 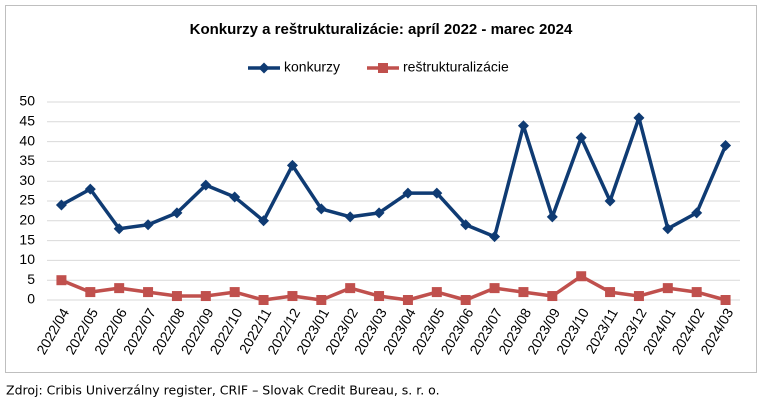 What do you see at coordinates (27, 121) in the screenshot?
I see `y-tick-label: 45` at bounding box center [27, 121].